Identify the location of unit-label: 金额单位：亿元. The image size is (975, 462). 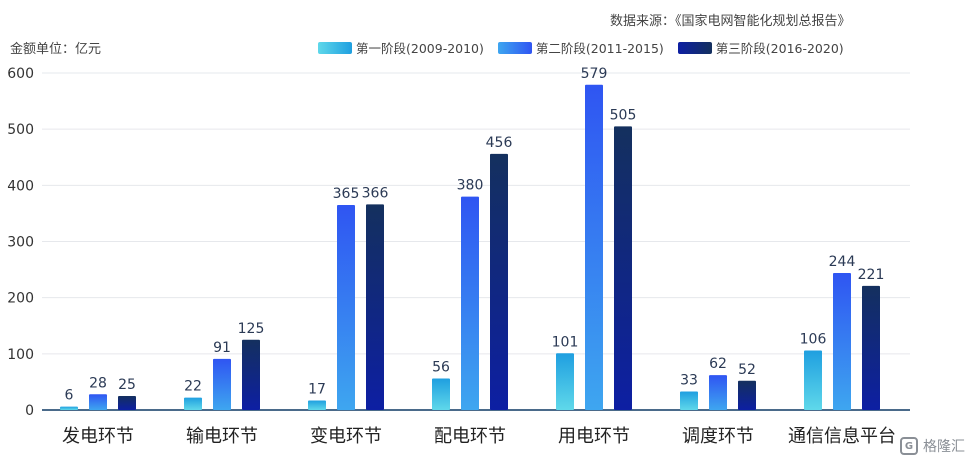
(56, 49).